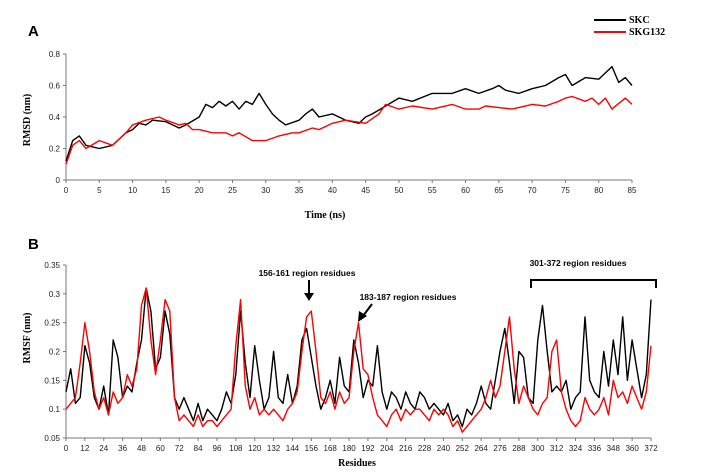 The width and height of the screenshot is (715, 476). Describe the element at coordinates (598, 190) in the screenshot. I see `panel-a-xtick-label: 80` at that location.